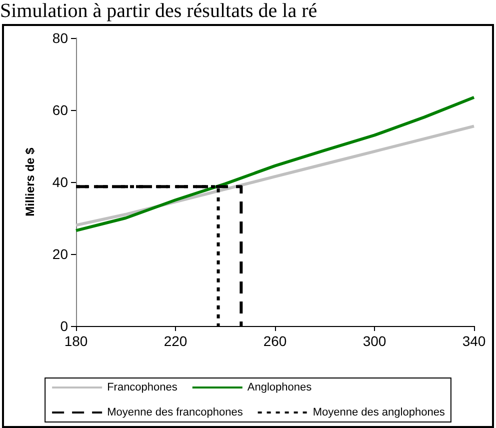  I want to click on legend-label: Moyenne des anglophones, so click(379, 412).